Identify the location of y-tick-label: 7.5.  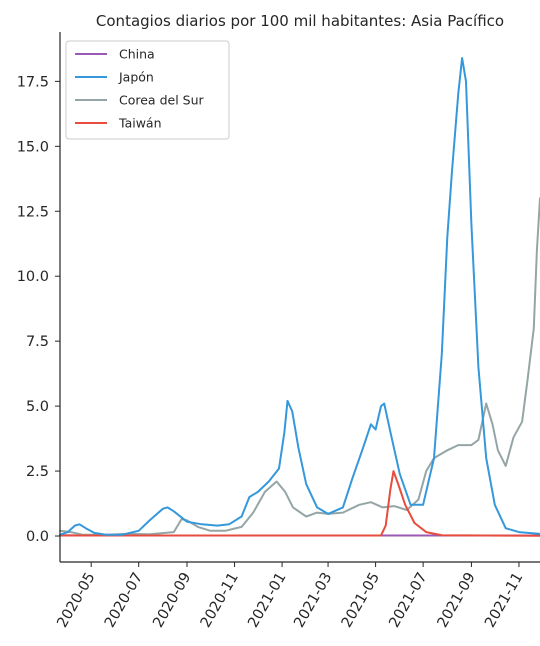
(37, 342).